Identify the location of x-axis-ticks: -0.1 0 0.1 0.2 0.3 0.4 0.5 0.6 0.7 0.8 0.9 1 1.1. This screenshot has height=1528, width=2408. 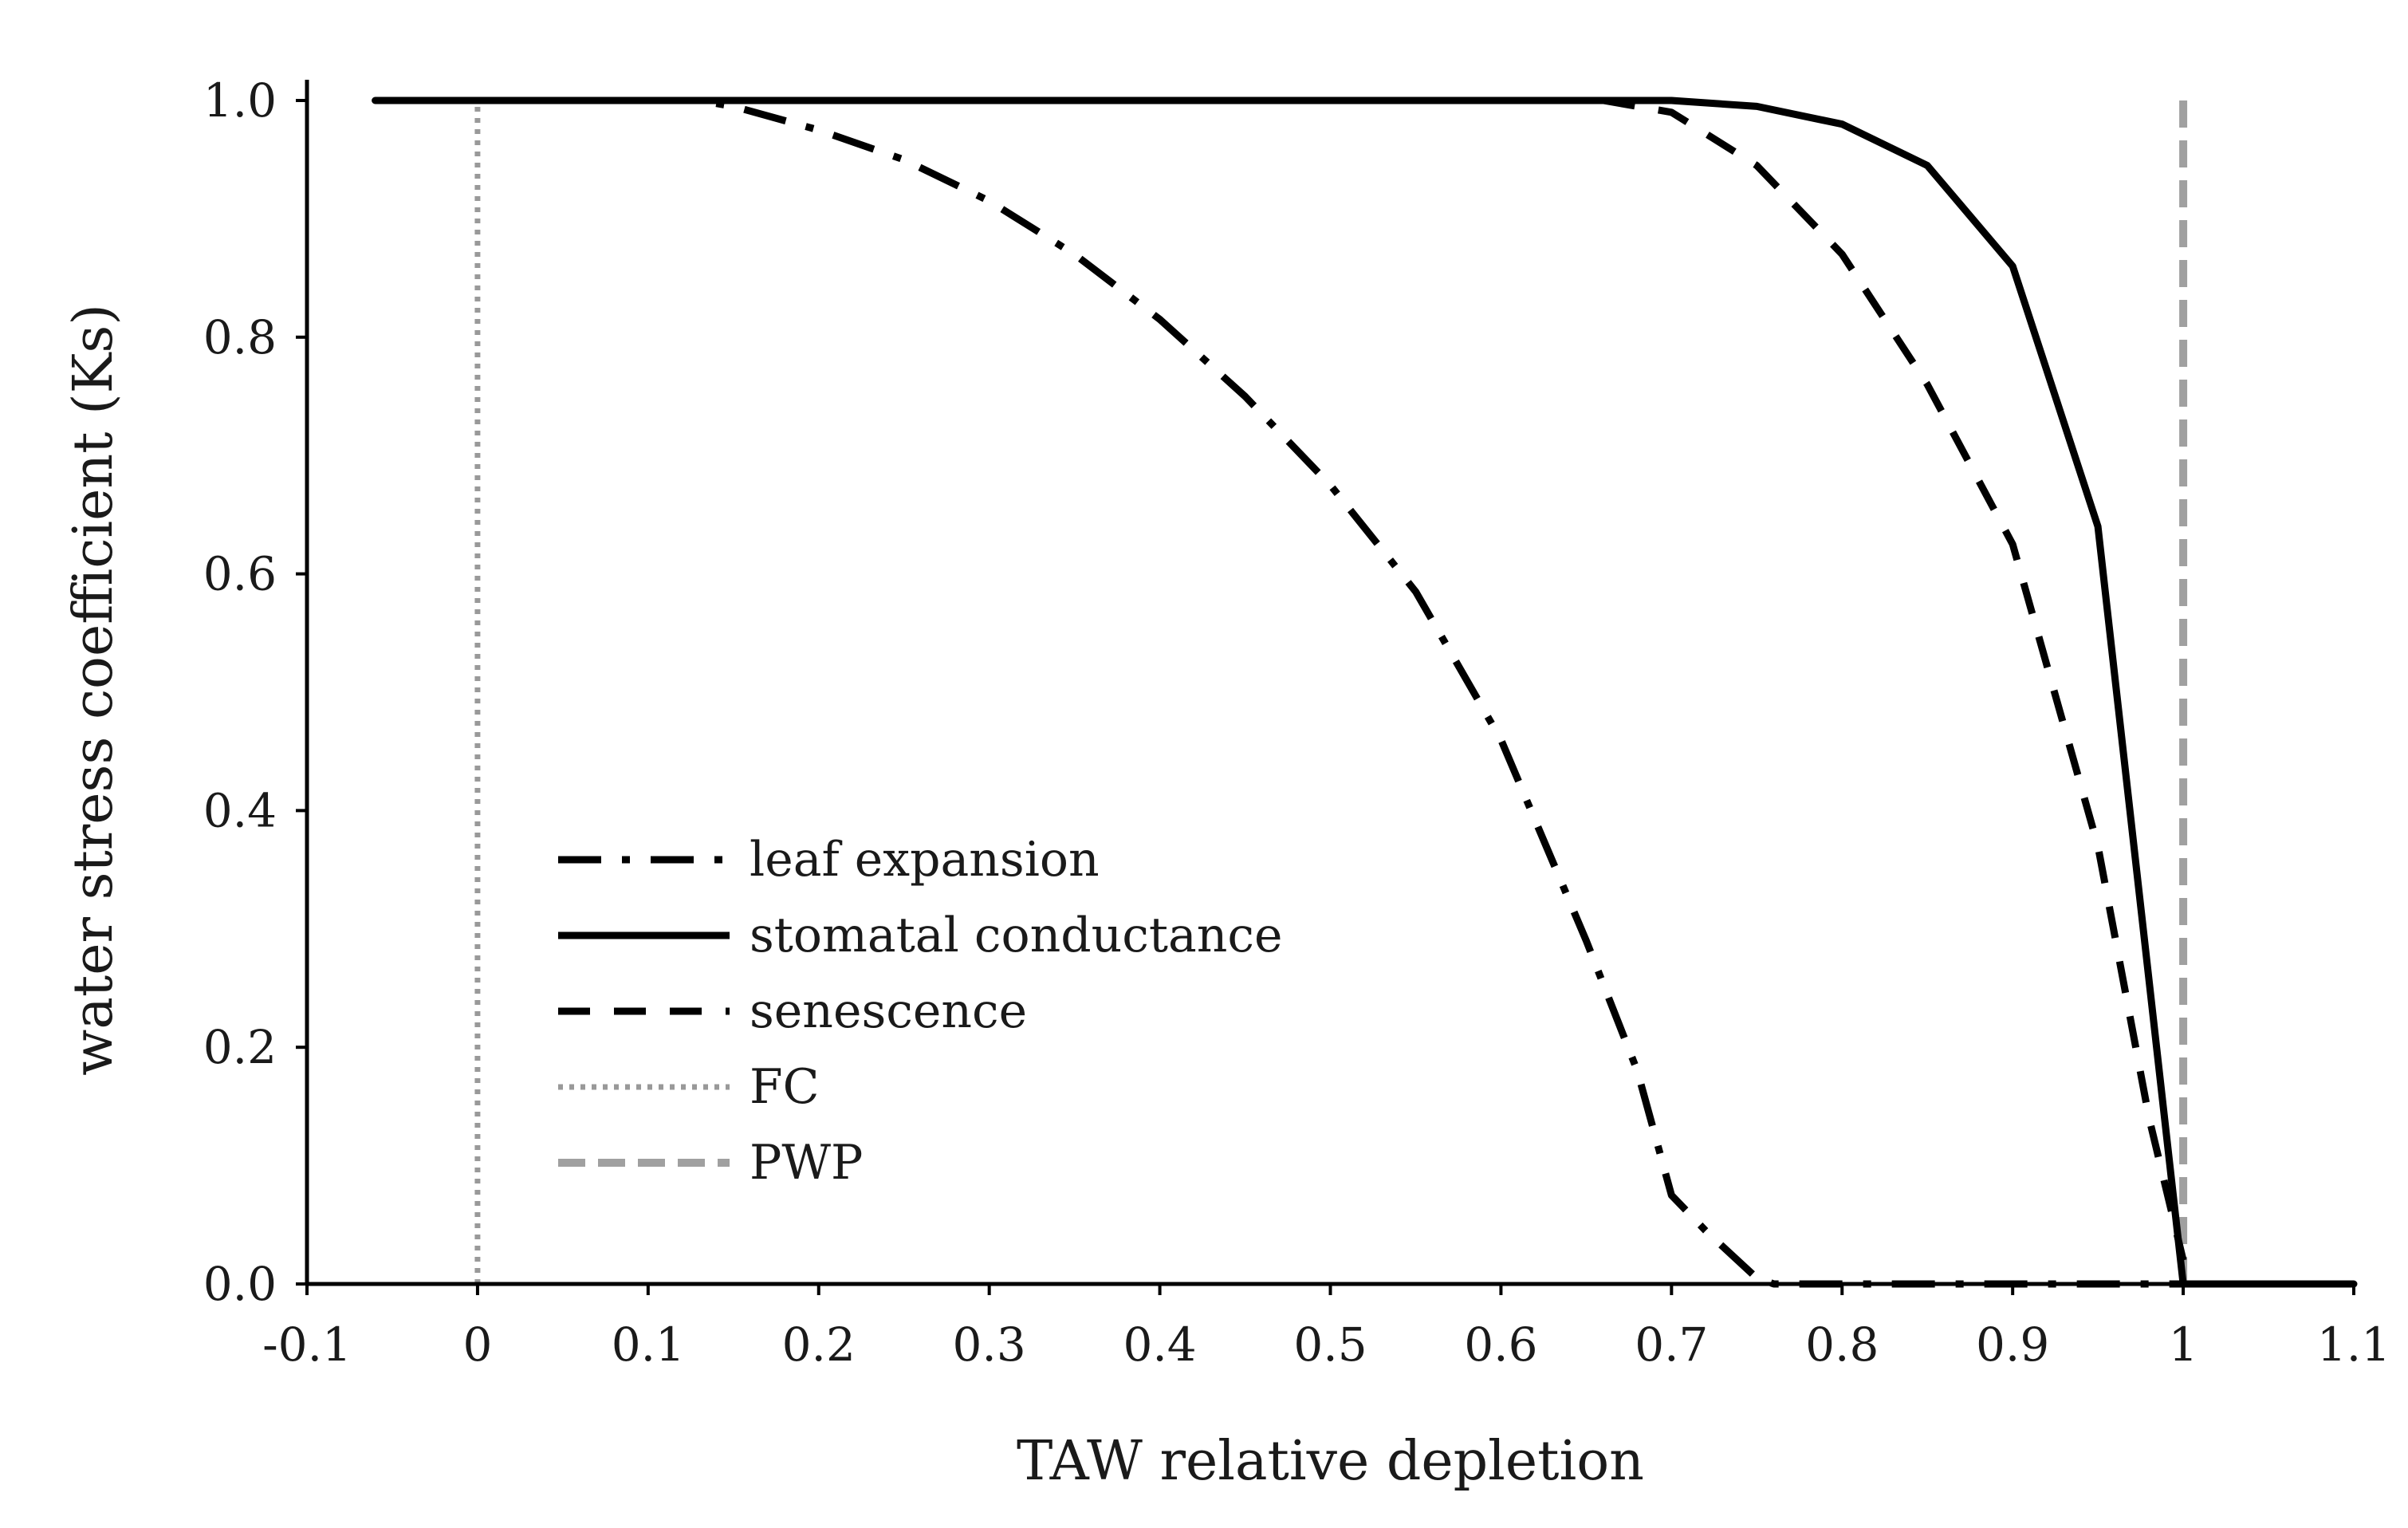
(1326, 1328).